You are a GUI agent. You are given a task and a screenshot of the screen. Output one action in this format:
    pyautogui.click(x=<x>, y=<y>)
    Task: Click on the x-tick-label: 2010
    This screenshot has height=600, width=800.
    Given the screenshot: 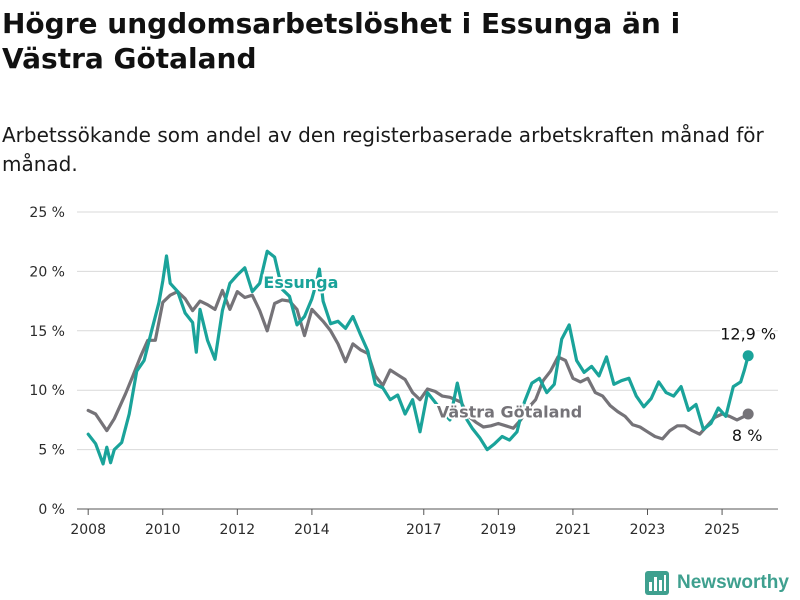 What is the action you would take?
    pyautogui.click(x=163, y=530)
    